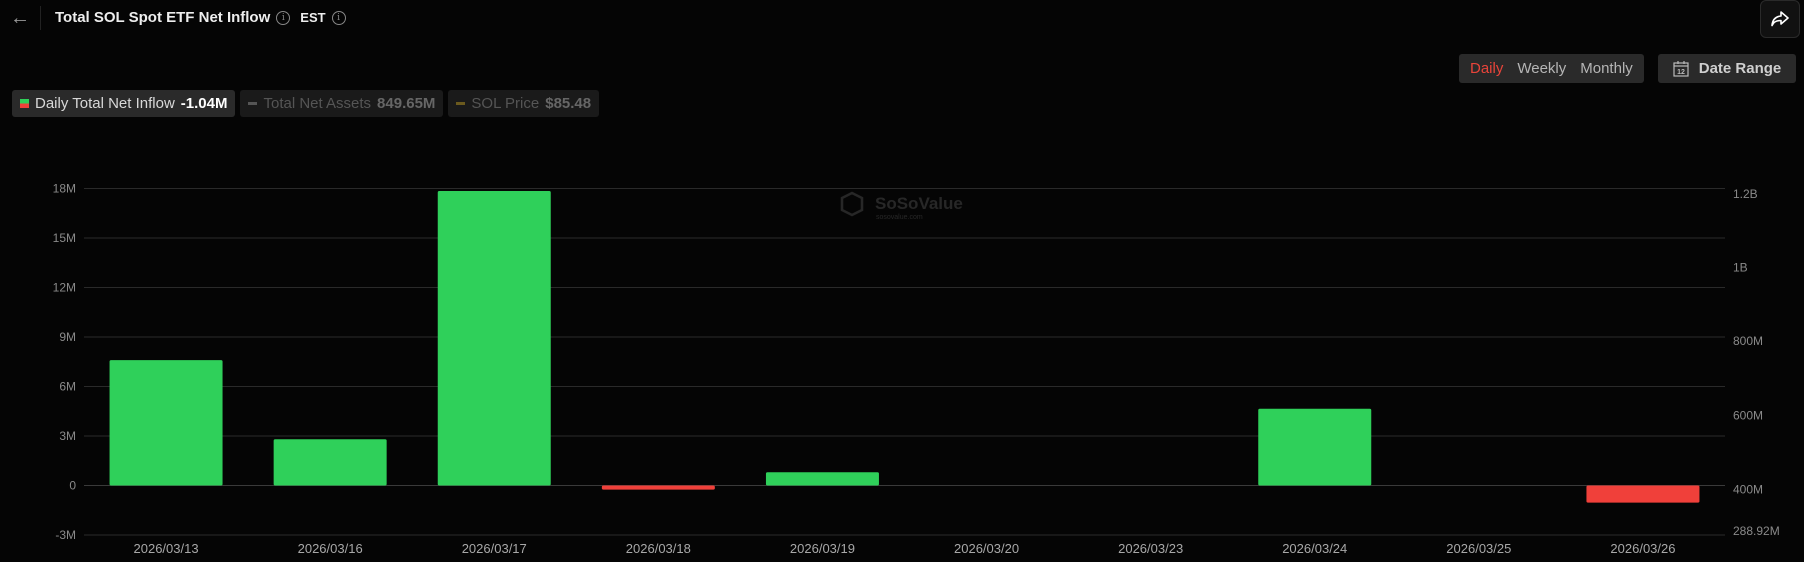 The width and height of the screenshot is (1804, 562). What do you see at coordinates (67, 436) in the screenshot?
I see `y-tick-label: 3M` at bounding box center [67, 436].